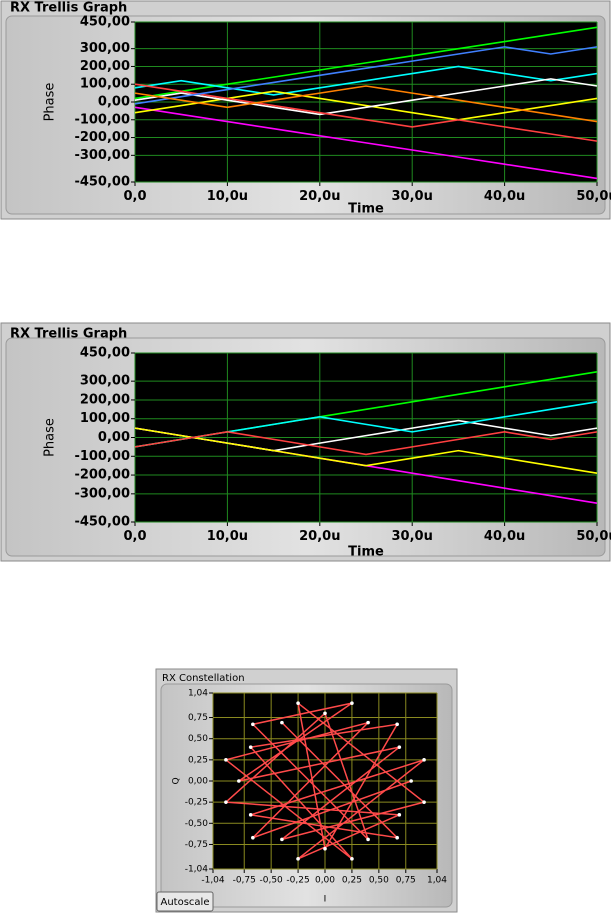 The width and height of the screenshot is (611, 915). Describe the element at coordinates (198, 718) in the screenshot. I see `y-tick-label: 0,75` at that location.